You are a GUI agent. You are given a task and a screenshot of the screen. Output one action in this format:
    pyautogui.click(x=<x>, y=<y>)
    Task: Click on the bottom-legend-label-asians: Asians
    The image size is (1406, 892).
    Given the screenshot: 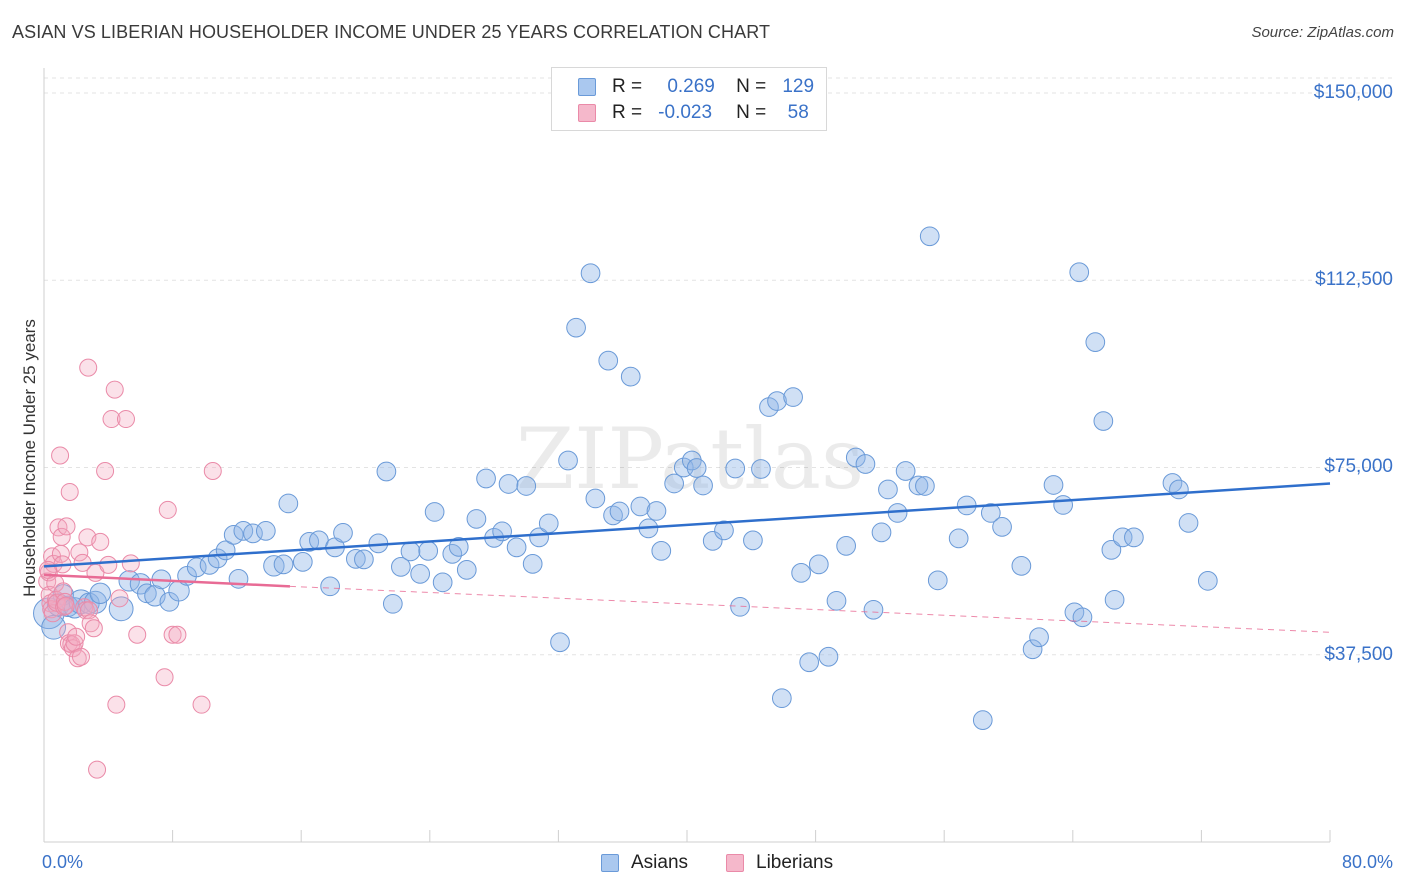 What is the action you would take?
    pyautogui.click(x=660, y=862)
    